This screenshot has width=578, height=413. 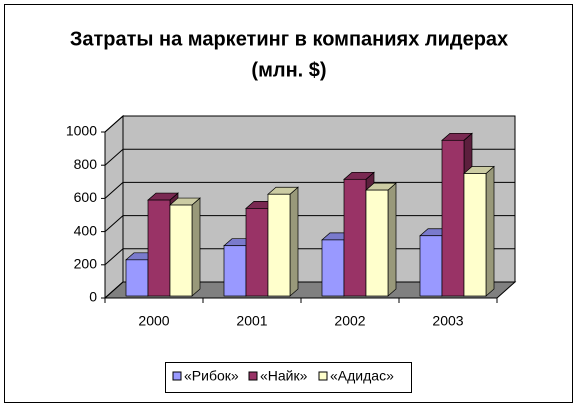 I want to click on legend-label: «Найк», so click(x=284, y=376).